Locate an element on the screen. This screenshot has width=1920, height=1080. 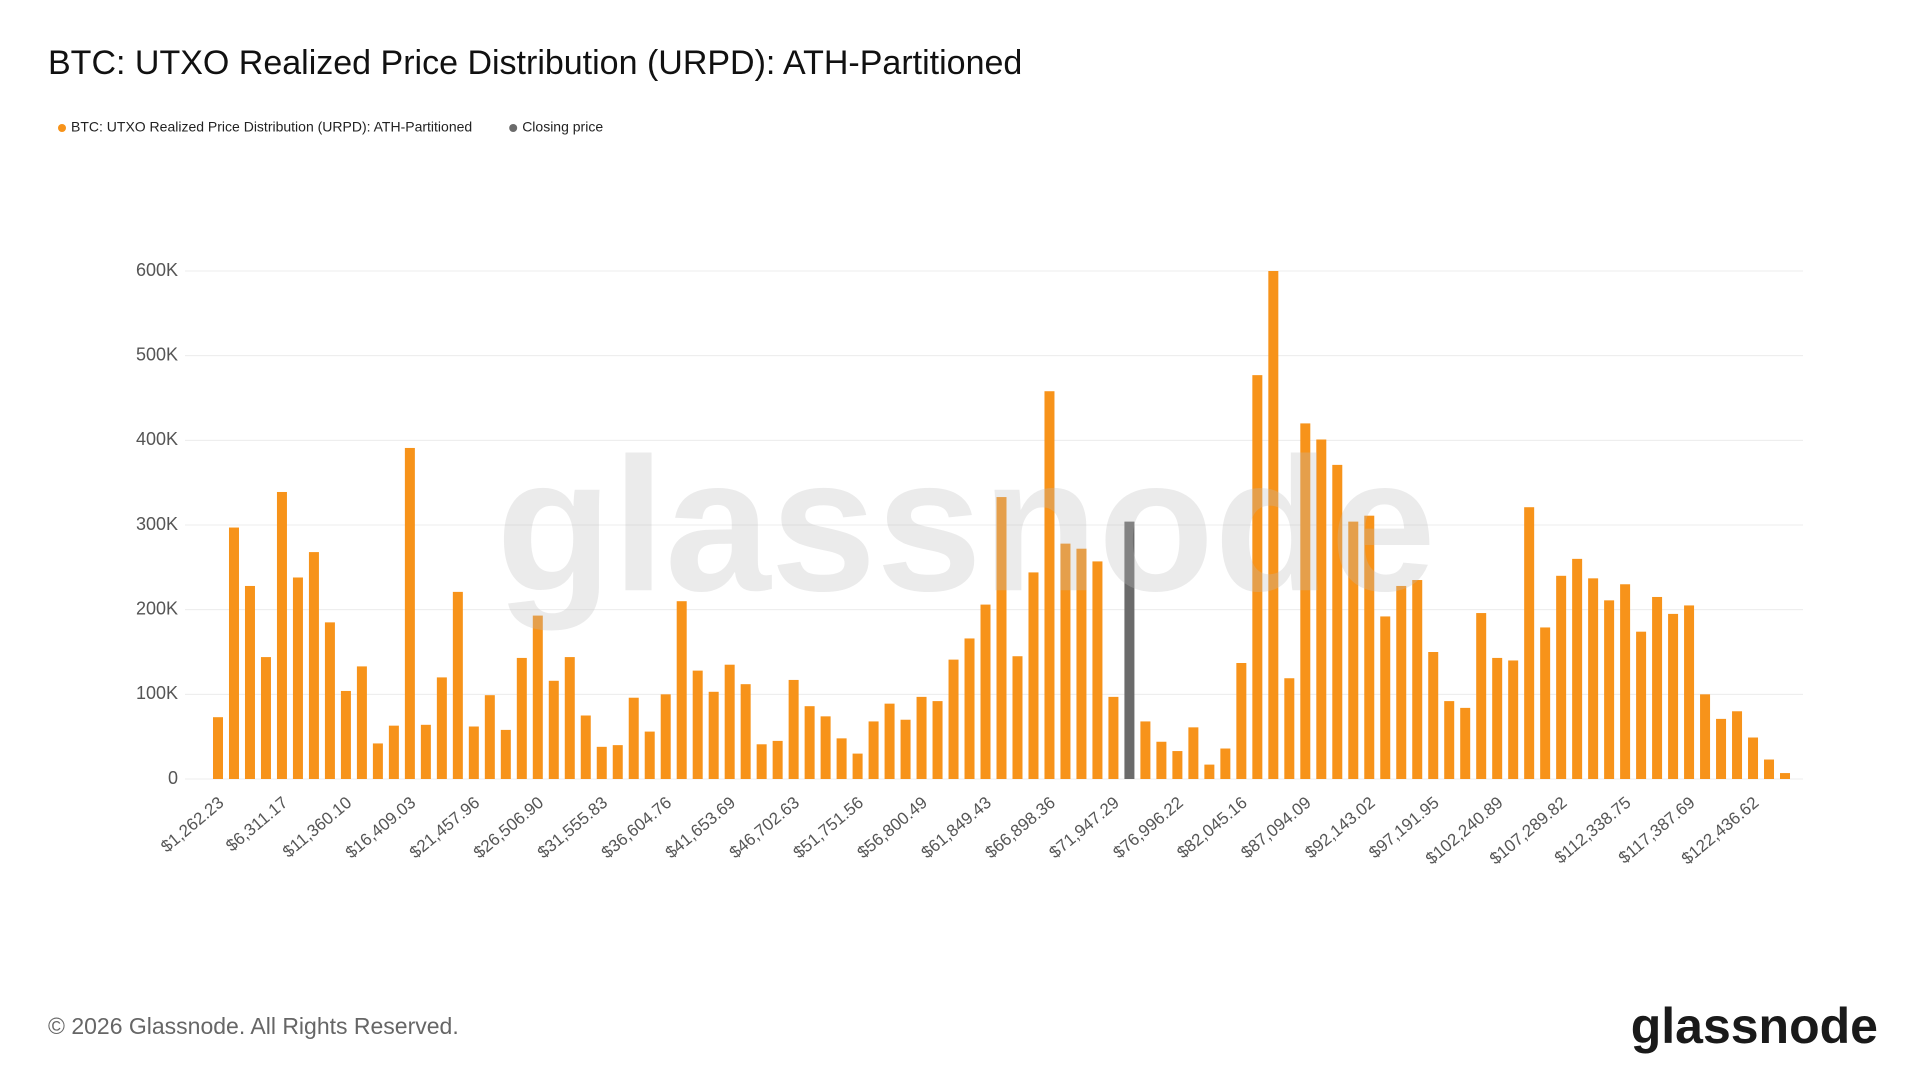
x-tick-label: $16,409.03 is located at coordinates (380, 827).